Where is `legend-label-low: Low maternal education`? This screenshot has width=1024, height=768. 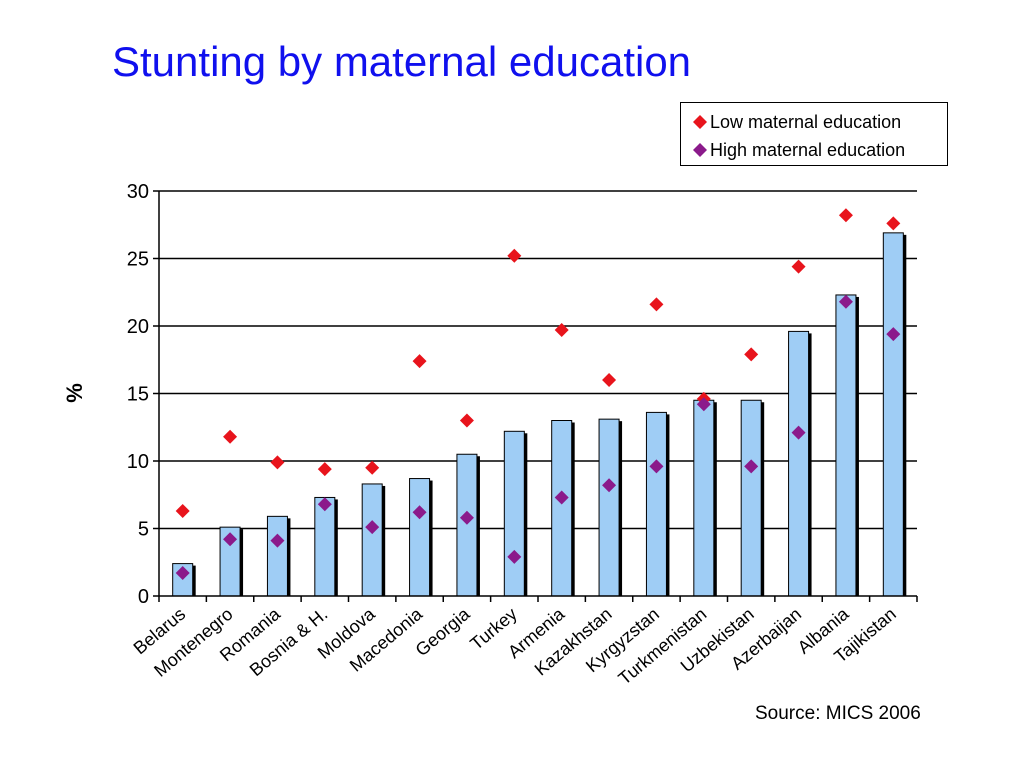 legend-label-low: Low maternal education is located at coordinates (806, 121).